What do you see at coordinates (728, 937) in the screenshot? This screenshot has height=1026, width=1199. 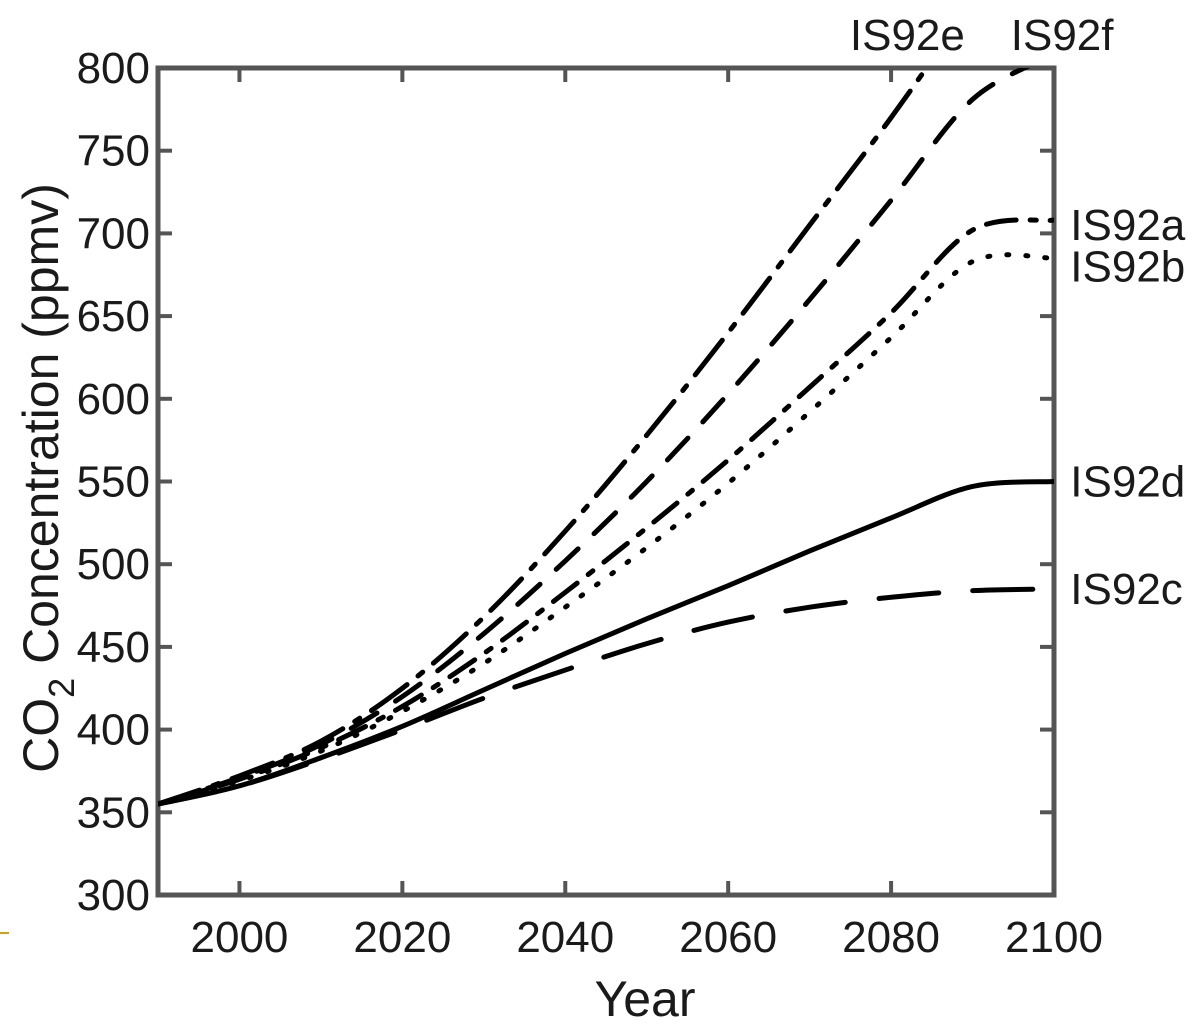 I see `x-tick-label: 2060` at bounding box center [728, 937].